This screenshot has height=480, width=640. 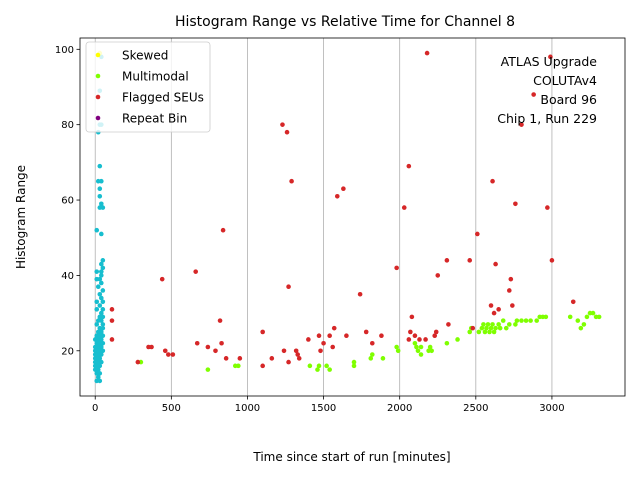 What do you see at coordinates (551, 408) in the screenshot?
I see `x-tick-label: 3000` at bounding box center [551, 408].